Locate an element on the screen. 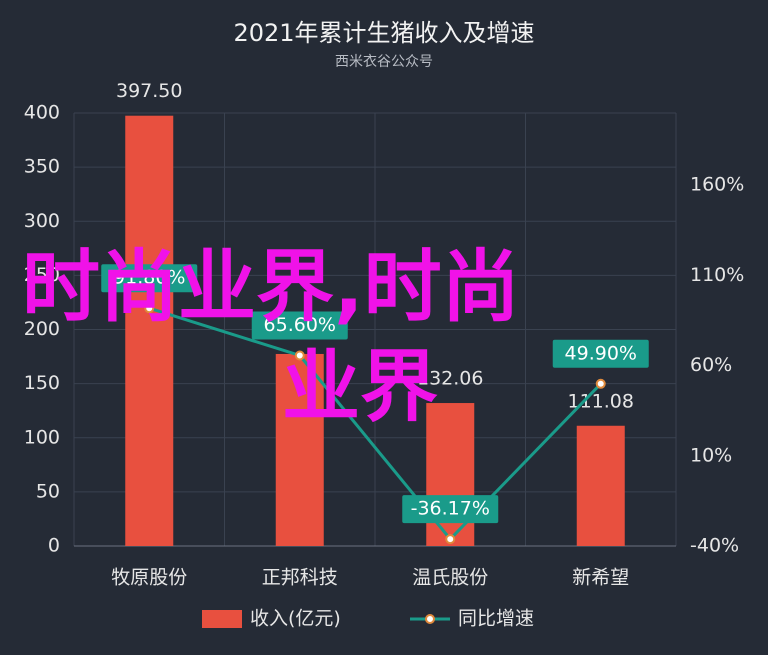 The height and width of the screenshot is (655, 768). y2-tick-label: 110% is located at coordinates (717, 275).